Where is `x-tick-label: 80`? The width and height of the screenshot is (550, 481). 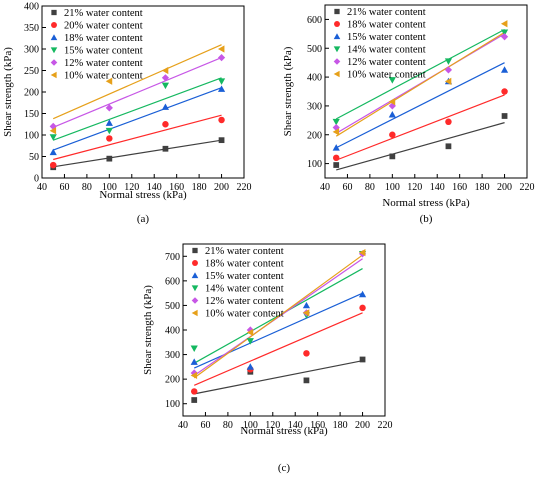
x-tick-label: 80 is located at coordinates (370, 187).